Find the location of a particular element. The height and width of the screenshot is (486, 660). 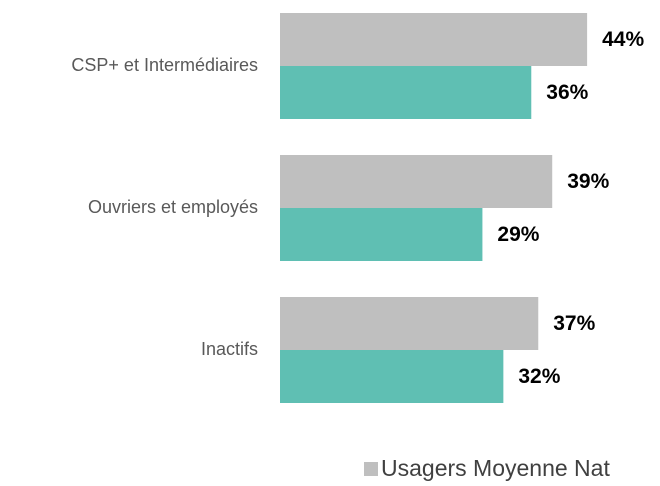

legend-label: Usagers Moyenne Nat is located at coordinates (495, 468).